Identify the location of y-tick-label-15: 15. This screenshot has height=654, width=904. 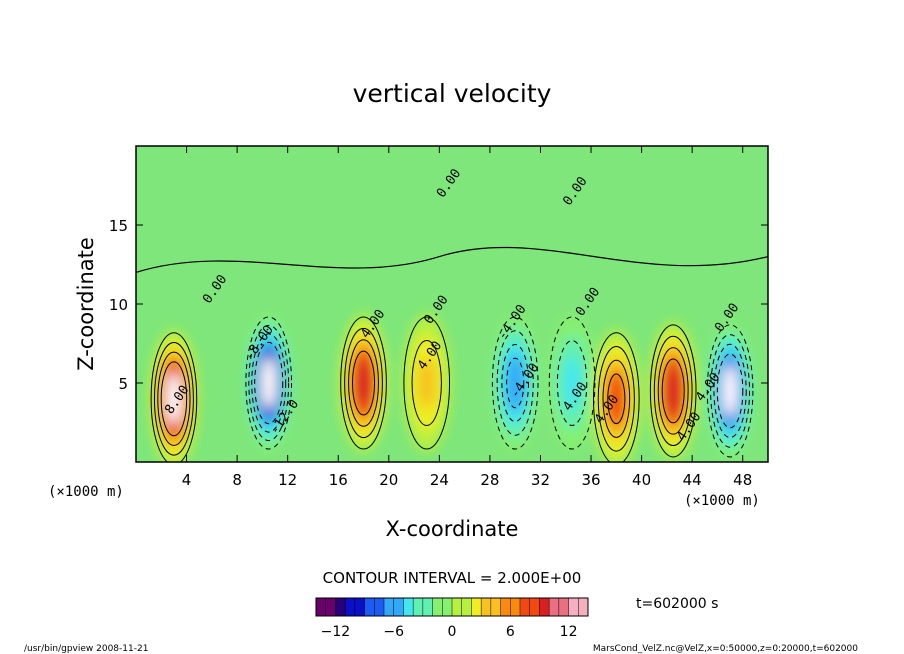
(118, 226).